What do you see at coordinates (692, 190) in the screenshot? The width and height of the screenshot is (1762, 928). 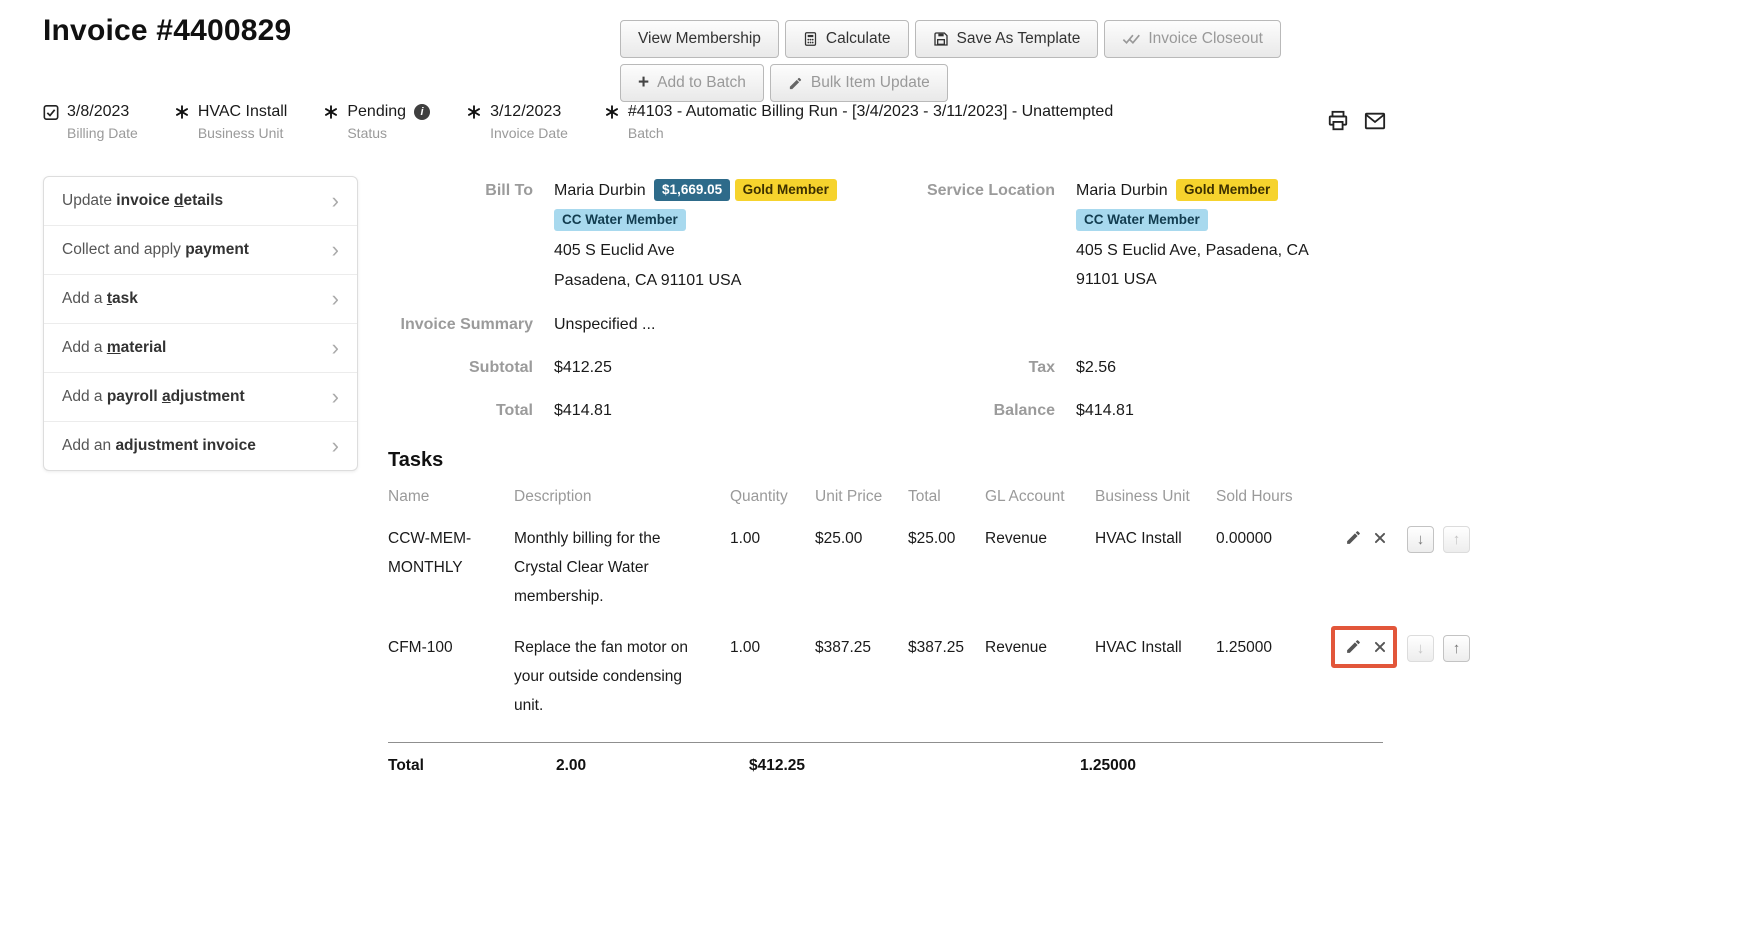 I see `customer-balance-badge: $1,669.05` at bounding box center [692, 190].